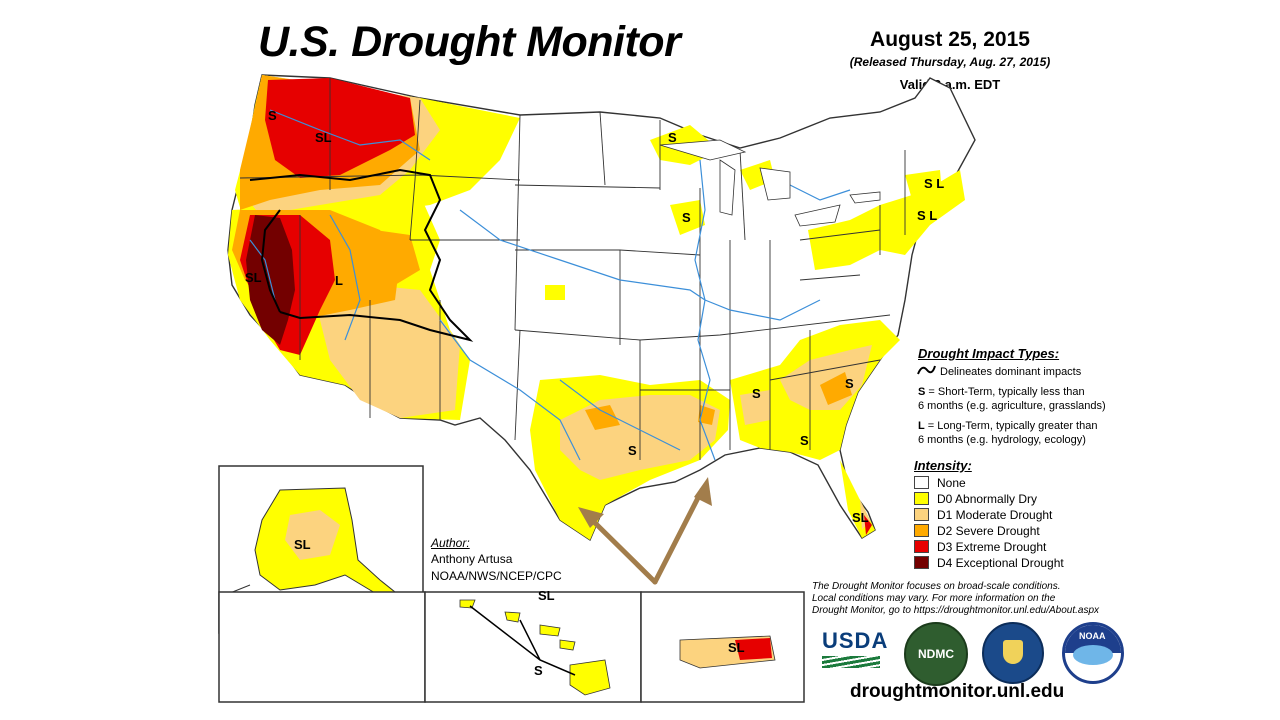  What do you see at coordinates (989, 484) in the screenshot?
I see `intensity-item-none: None` at bounding box center [989, 484].